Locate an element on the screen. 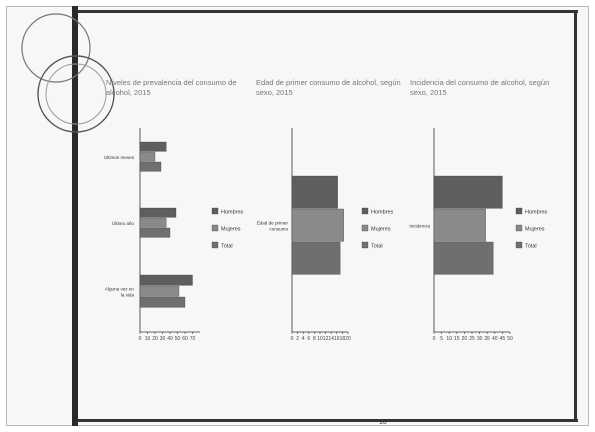 The image size is (595, 432). chart-3-legend-label-mujeres: Mujeres is located at coordinates (535, 230).